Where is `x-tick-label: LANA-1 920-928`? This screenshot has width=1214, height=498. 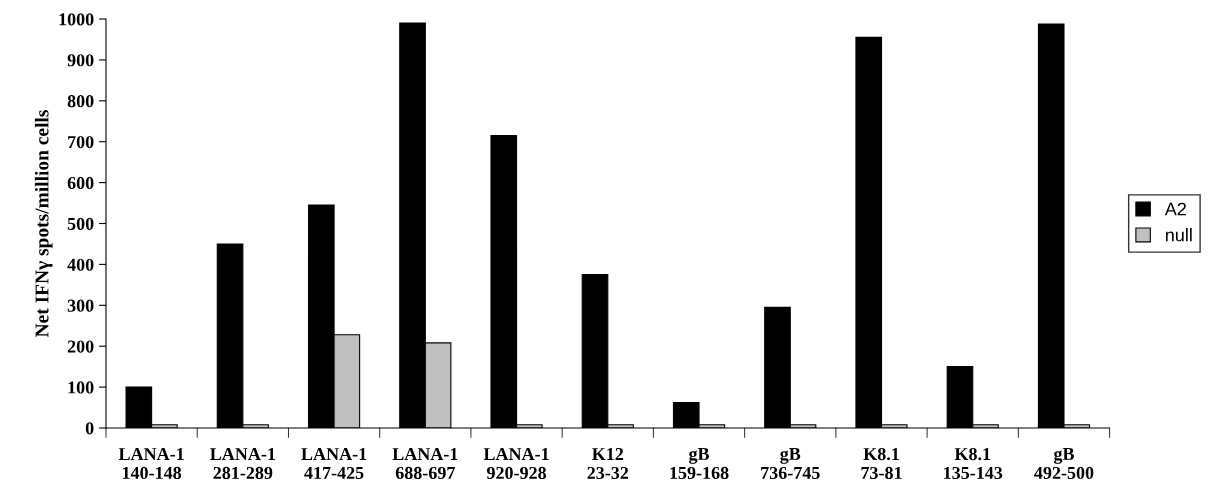
x-tick-label: LANA-1 920-928 is located at coordinates (516, 464).